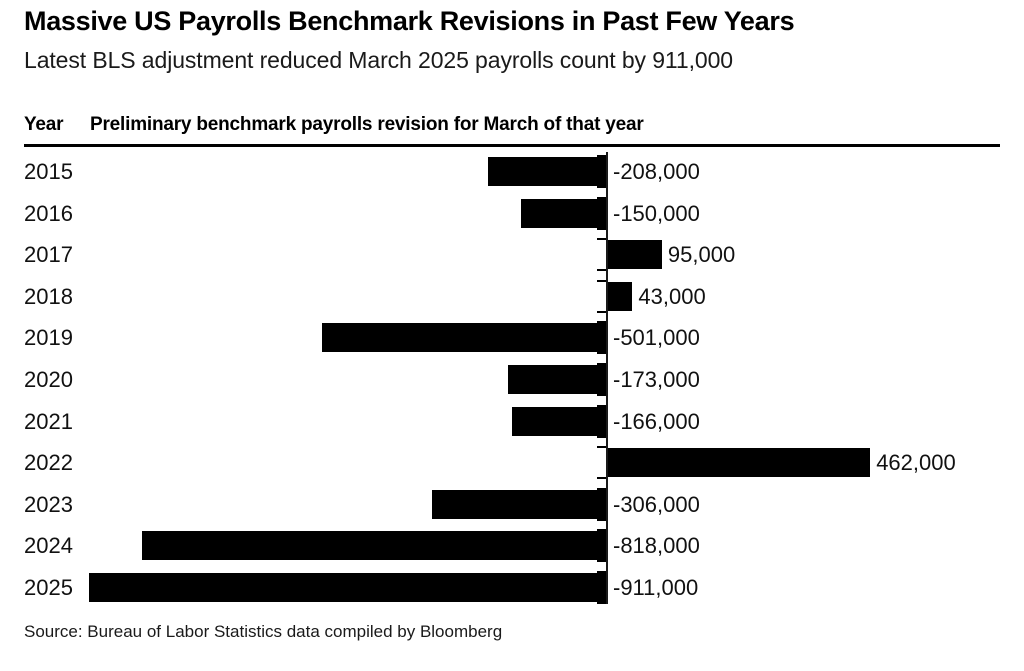 This screenshot has height=671, width=1024. Describe the element at coordinates (672, 296) in the screenshot. I see `value-label: 43,000` at that location.